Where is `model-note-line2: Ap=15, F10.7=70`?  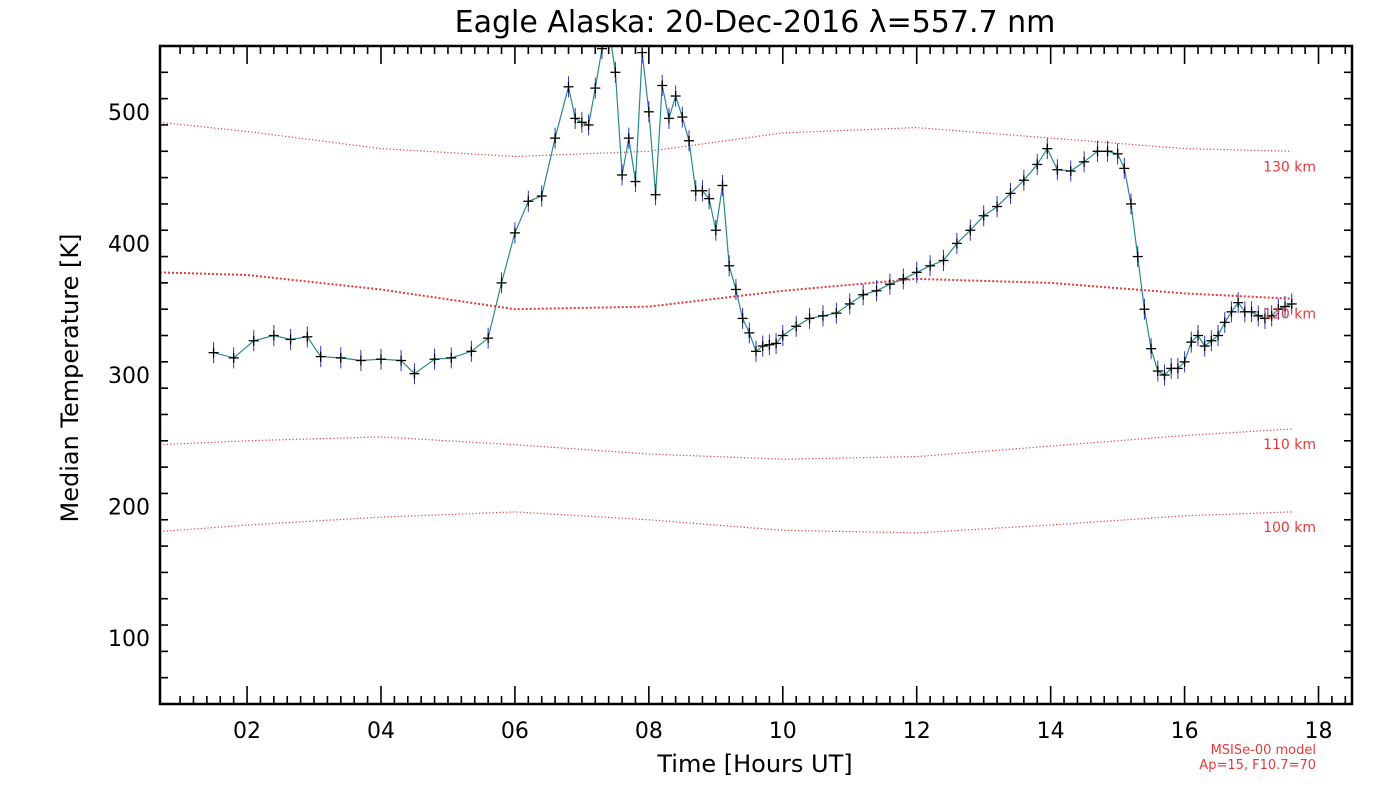 model-note-line2: Ap=15, F10.7=70 is located at coordinates (1257, 765).